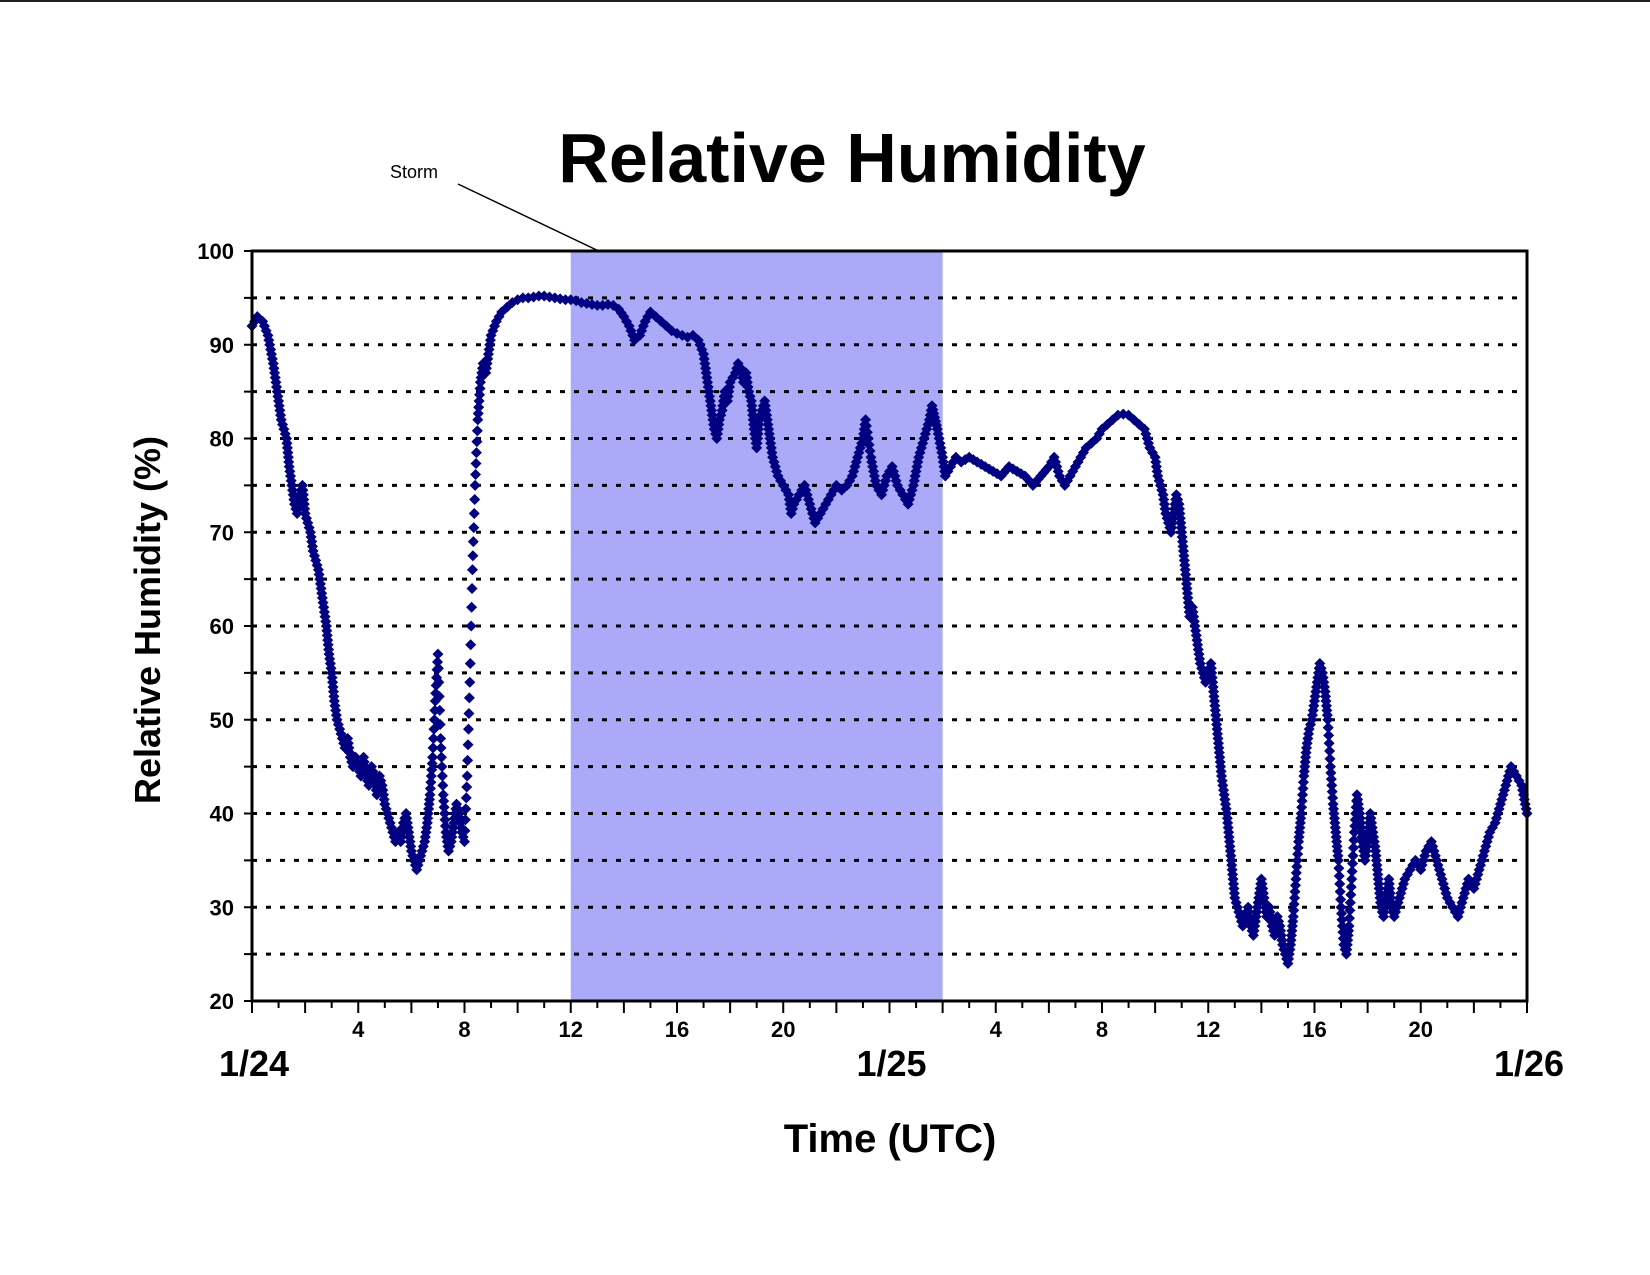 The image size is (1650, 1275). Describe the element at coordinates (222, 345) in the screenshot. I see `y-tick-label: 90` at that location.